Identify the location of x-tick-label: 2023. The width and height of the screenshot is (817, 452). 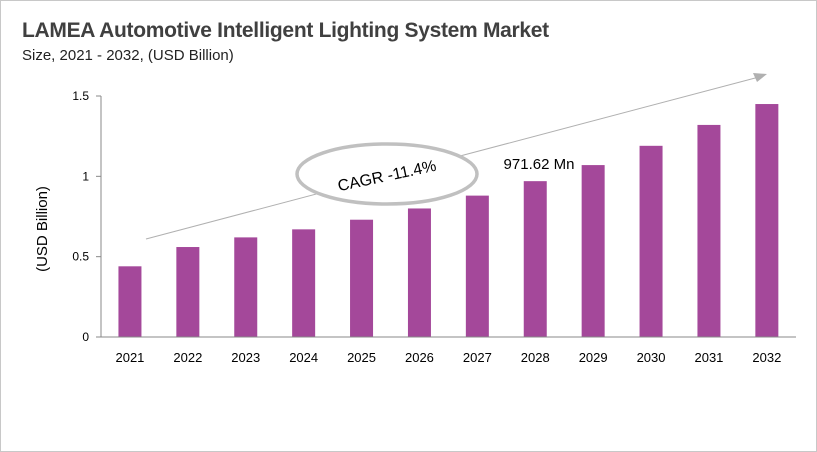
(245, 357).